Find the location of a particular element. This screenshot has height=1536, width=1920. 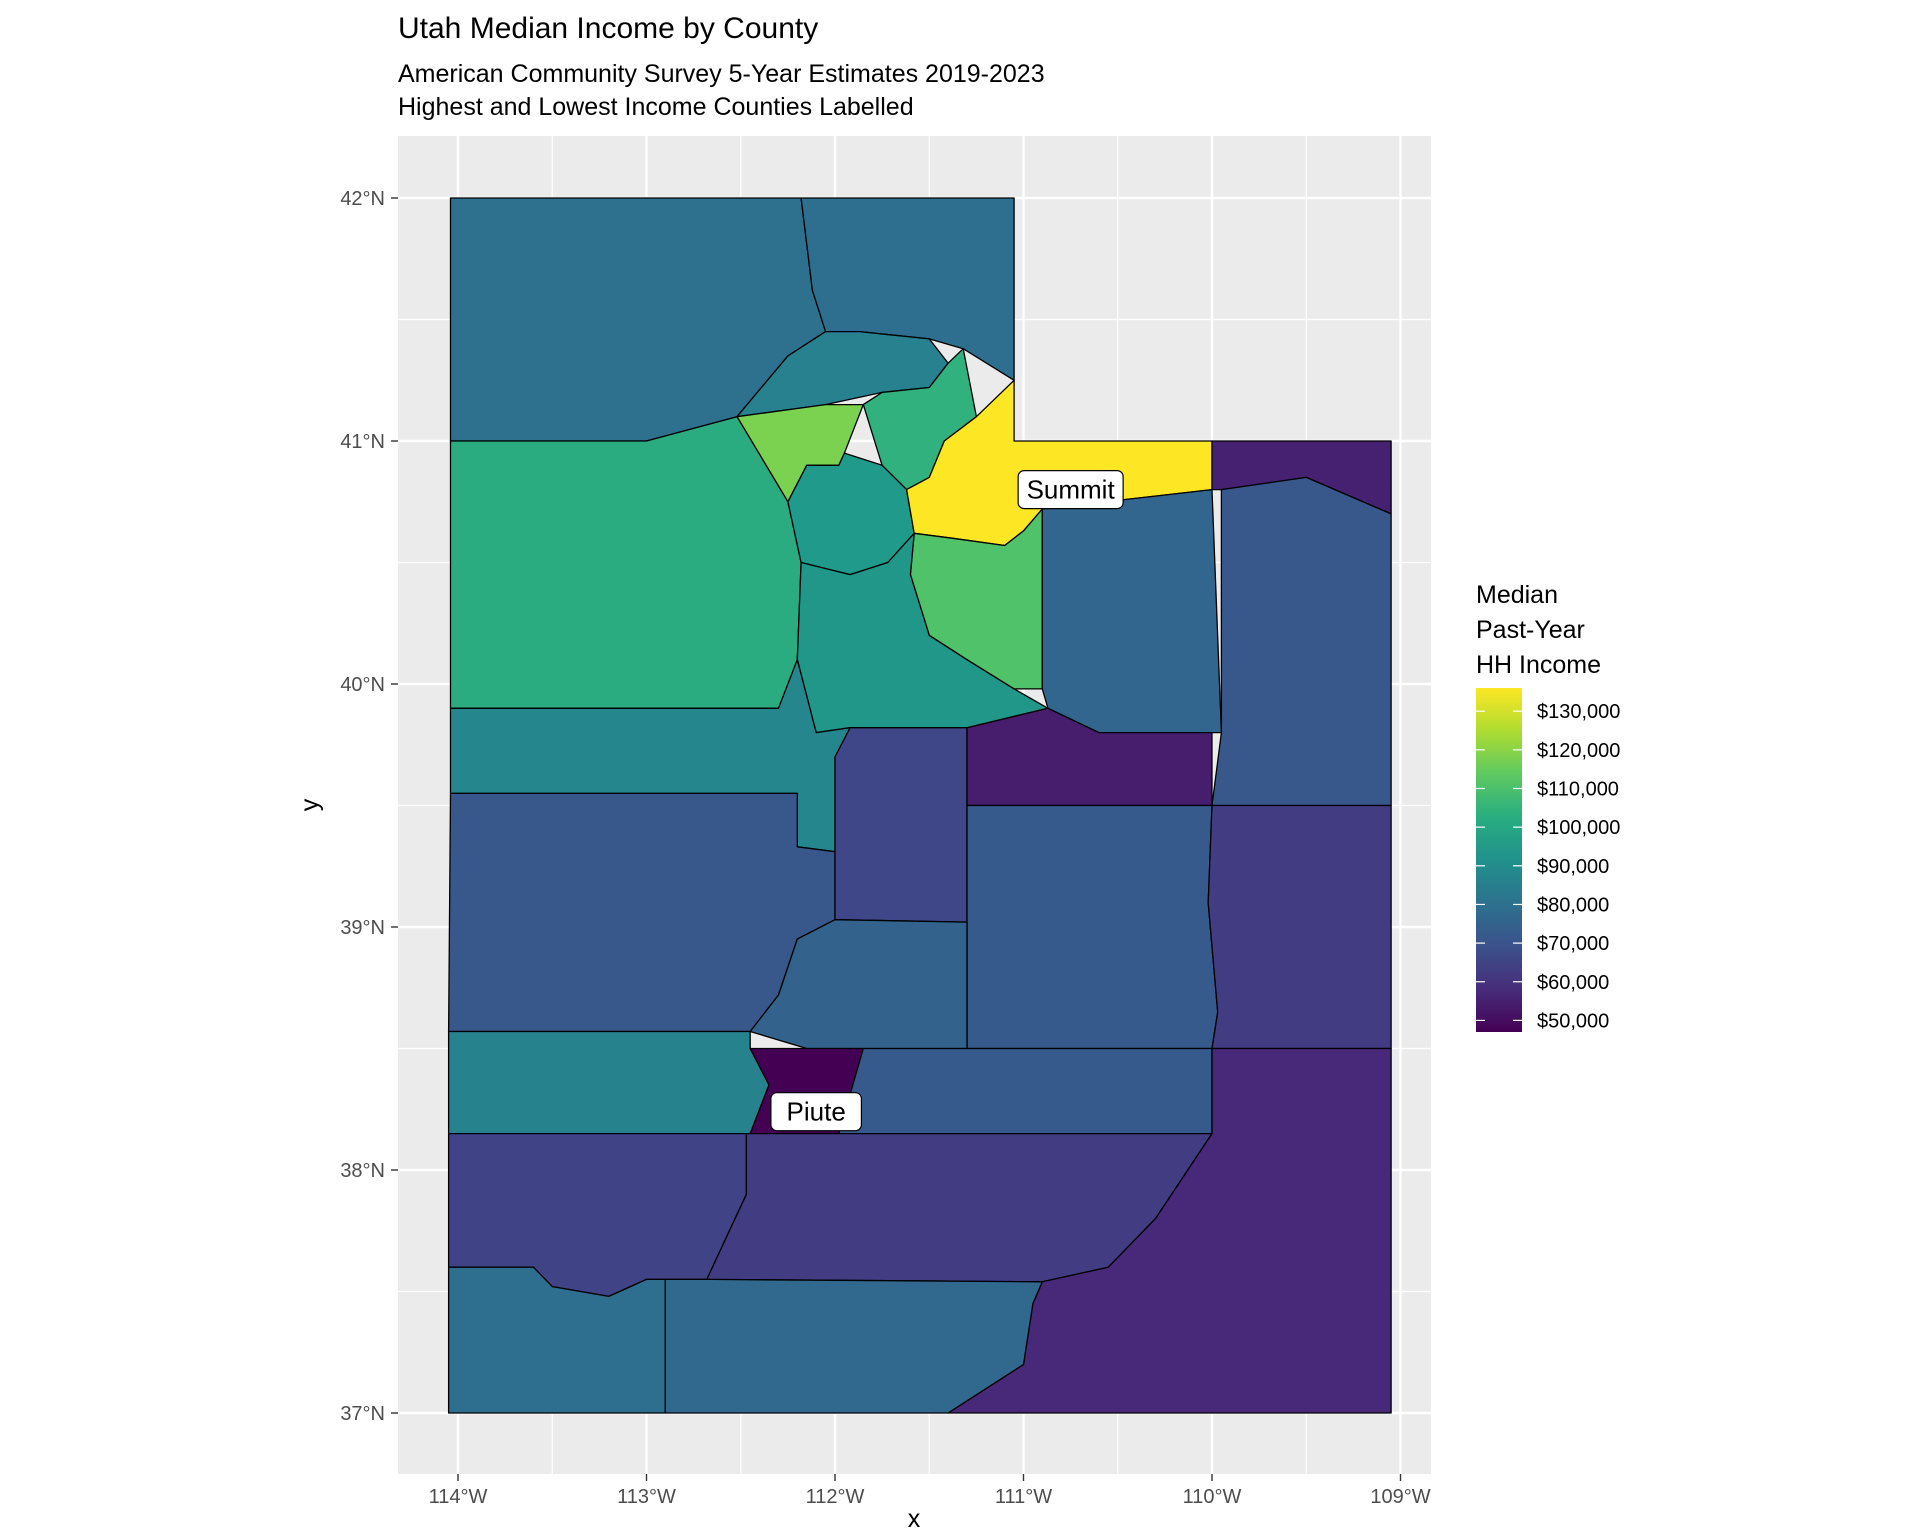

x-tick-label: 111°W is located at coordinates (1023, 1497).